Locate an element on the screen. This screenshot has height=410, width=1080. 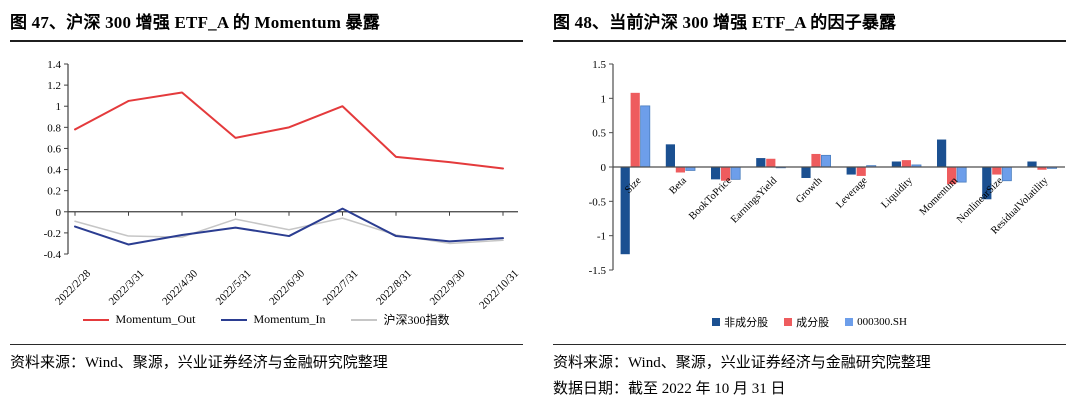
legend-item-000300sh: 000300.SH is located at coordinates (876, 322).